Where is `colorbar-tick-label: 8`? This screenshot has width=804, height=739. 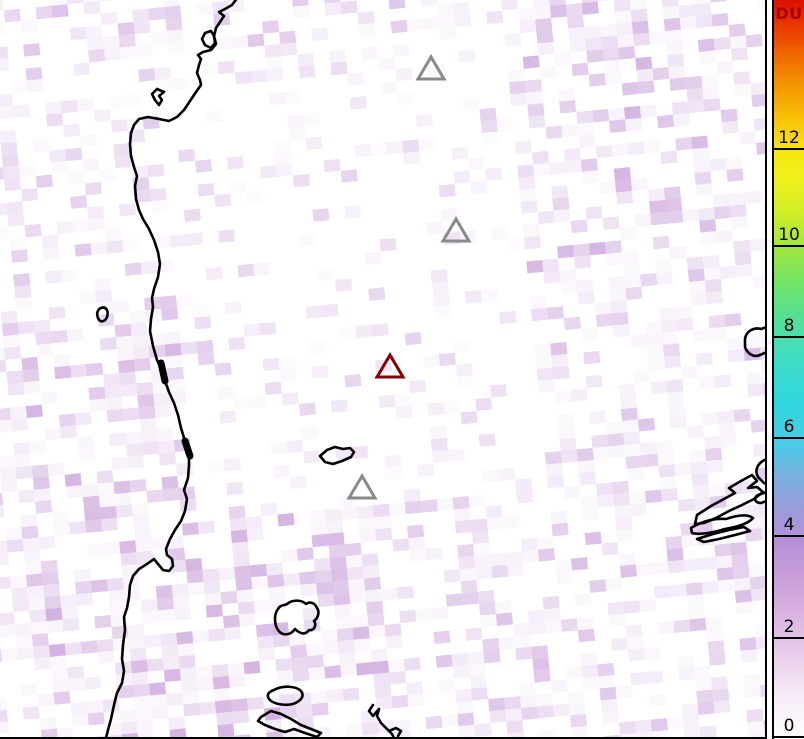 colorbar-tick-label: 8 is located at coordinates (789, 326).